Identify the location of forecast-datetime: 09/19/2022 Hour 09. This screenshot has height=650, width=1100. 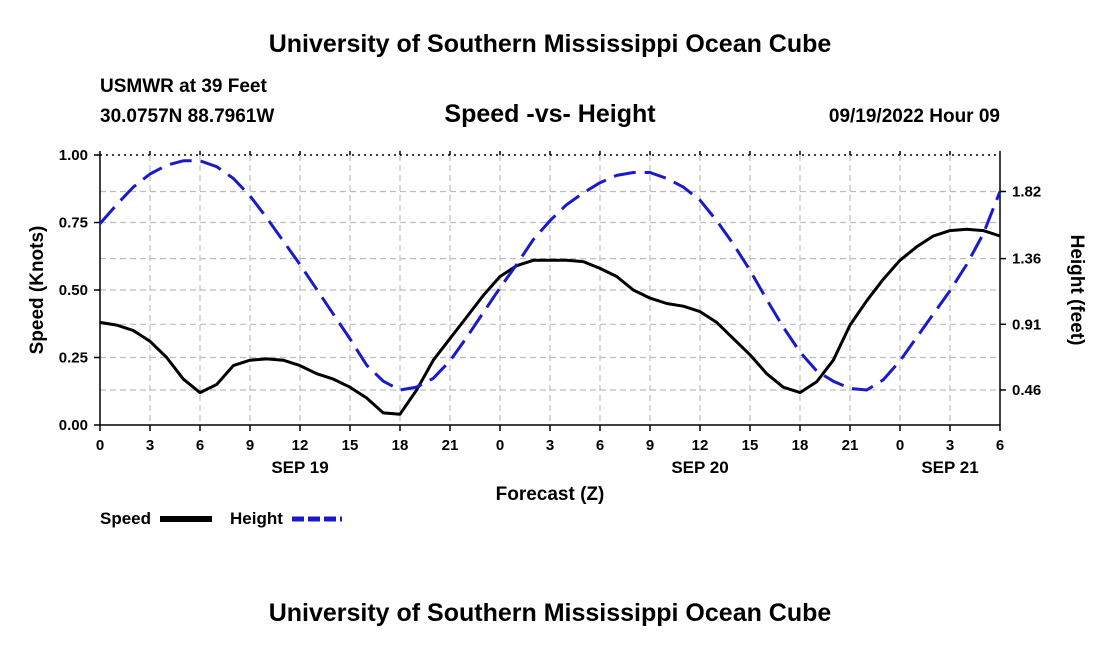
(914, 116).